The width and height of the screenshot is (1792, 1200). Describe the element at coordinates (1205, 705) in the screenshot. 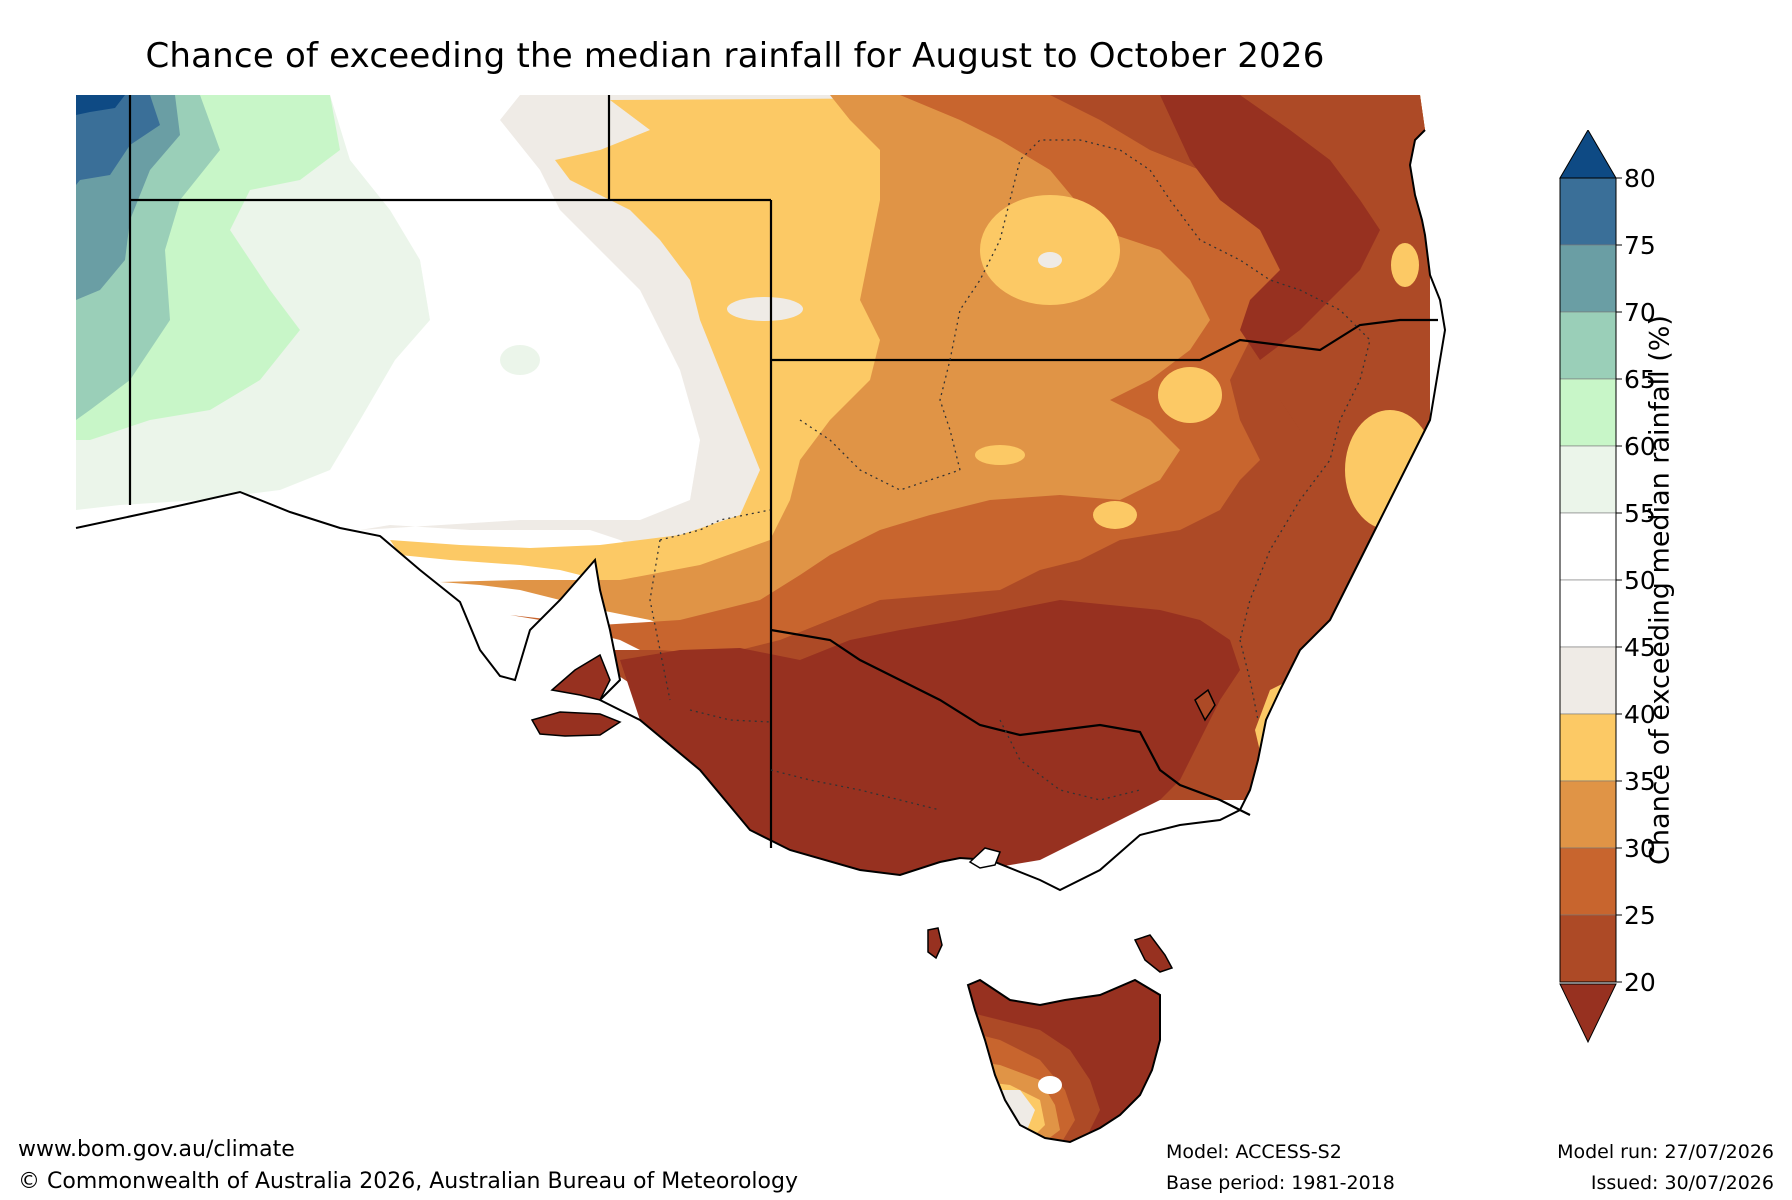

I see `lake-burrinjuck` at that location.